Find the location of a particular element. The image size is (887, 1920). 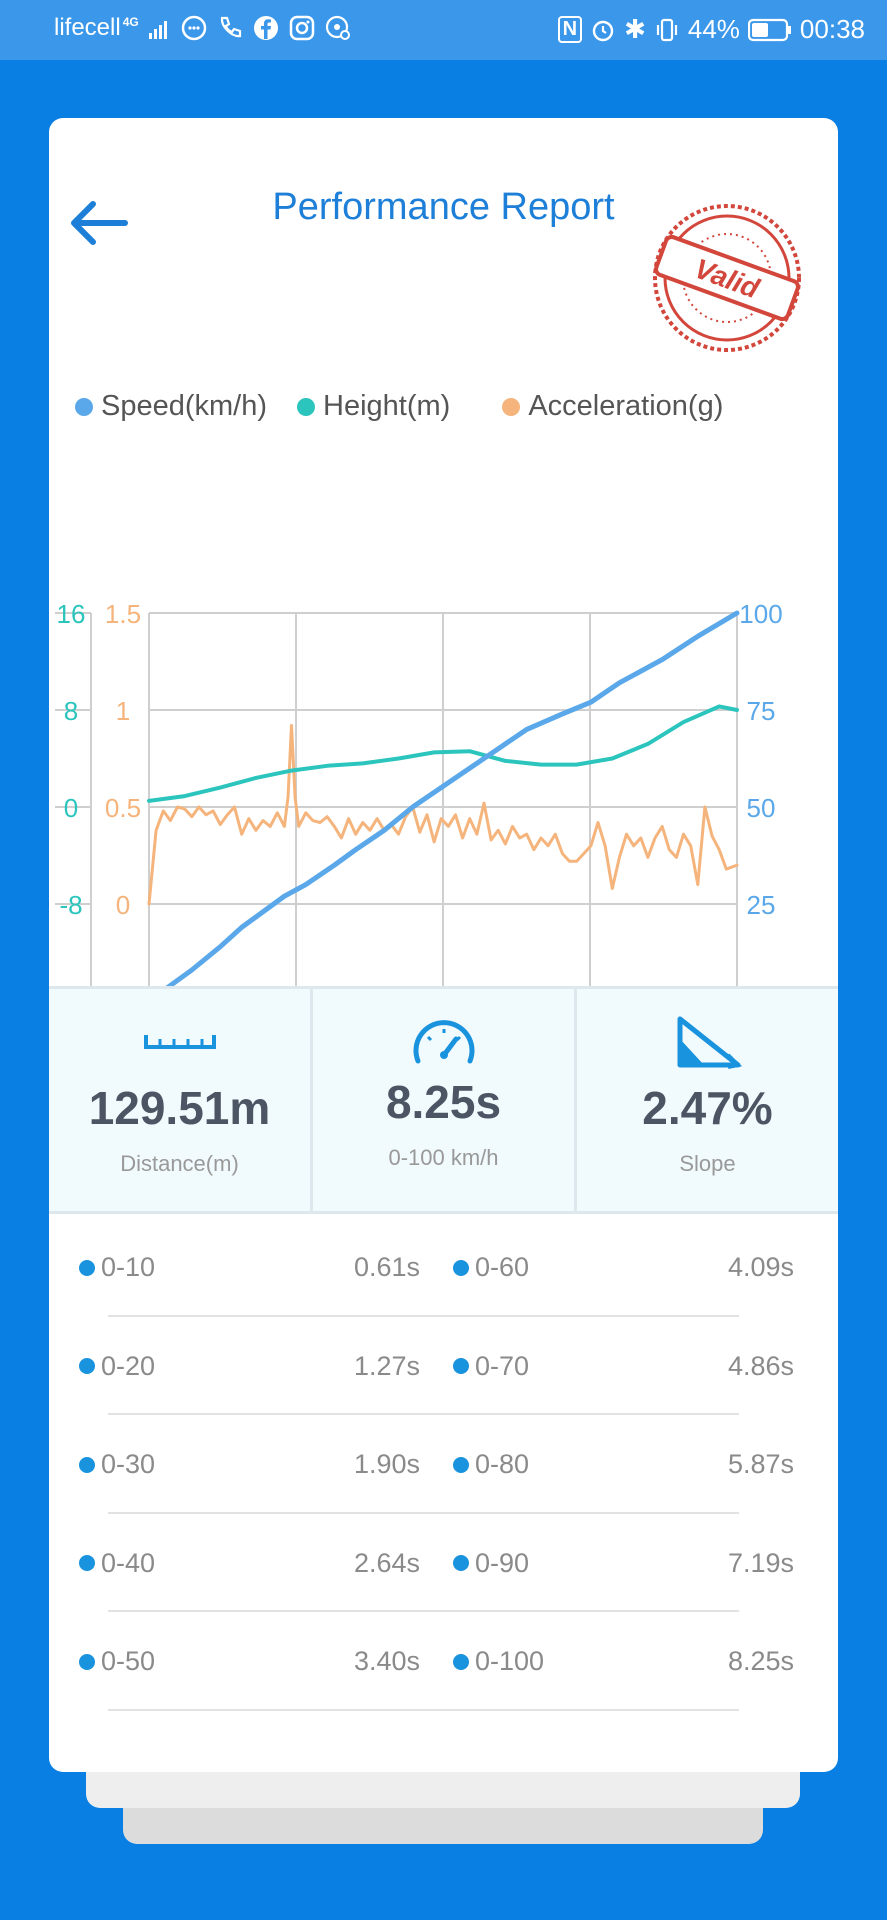

split-time: 3.40s is located at coordinates (386, 1661).